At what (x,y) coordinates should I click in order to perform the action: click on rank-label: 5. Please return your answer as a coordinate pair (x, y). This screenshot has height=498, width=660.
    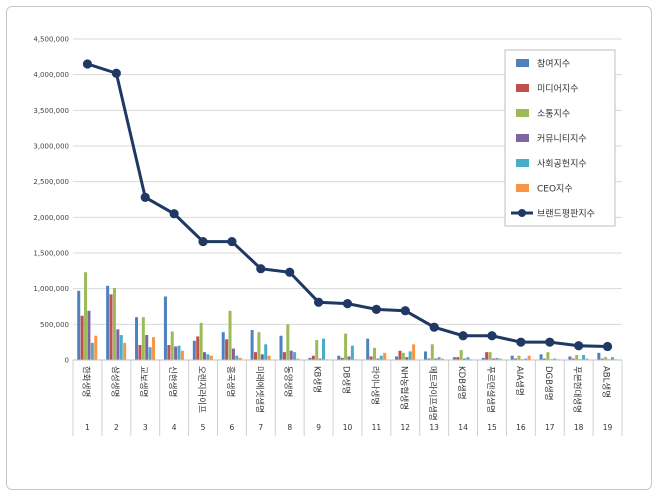
    Looking at the image, I should click on (203, 427).